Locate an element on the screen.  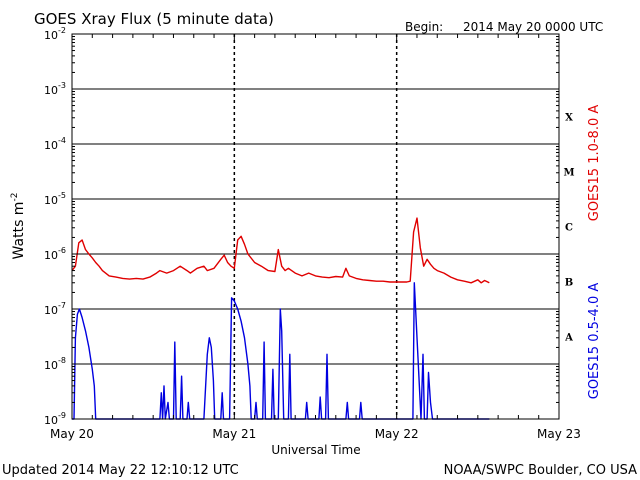
chart-title: GOES Xray Flux (5 minute data) is located at coordinates (154, 19).